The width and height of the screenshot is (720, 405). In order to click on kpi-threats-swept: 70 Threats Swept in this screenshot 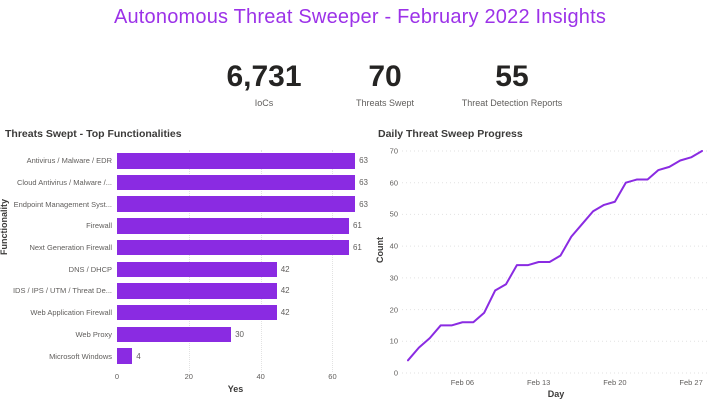, I will do `click(385, 84)`.